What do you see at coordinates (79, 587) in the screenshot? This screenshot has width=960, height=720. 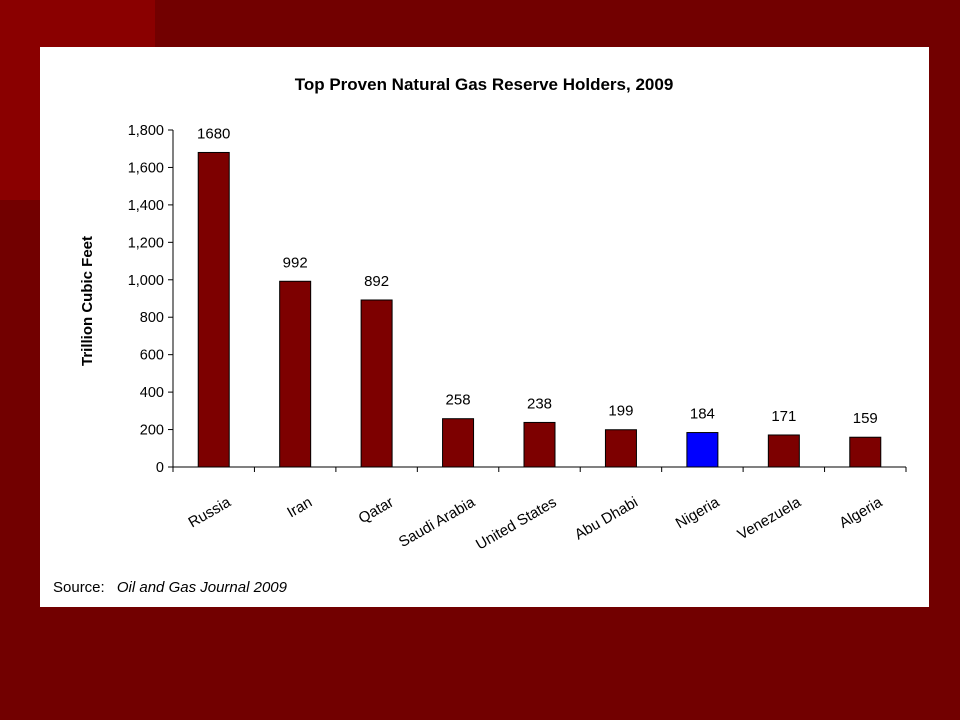 I see `source-prefix: Source:` at bounding box center [79, 587].